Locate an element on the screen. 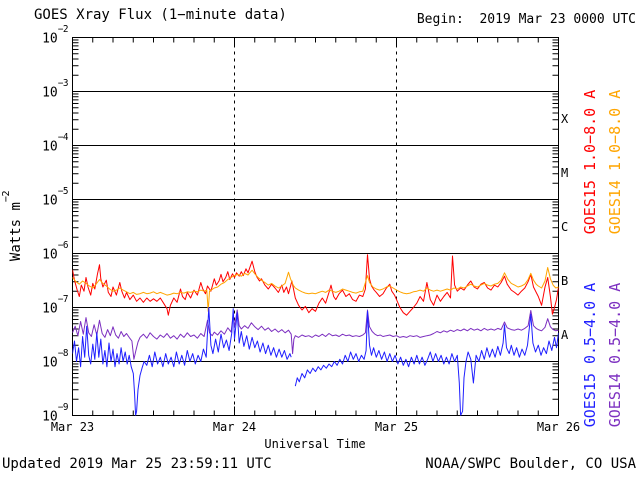 The height and width of the screenshot is (480, 640). flare-class-letter-b: B is located at coordinates (565, 280).